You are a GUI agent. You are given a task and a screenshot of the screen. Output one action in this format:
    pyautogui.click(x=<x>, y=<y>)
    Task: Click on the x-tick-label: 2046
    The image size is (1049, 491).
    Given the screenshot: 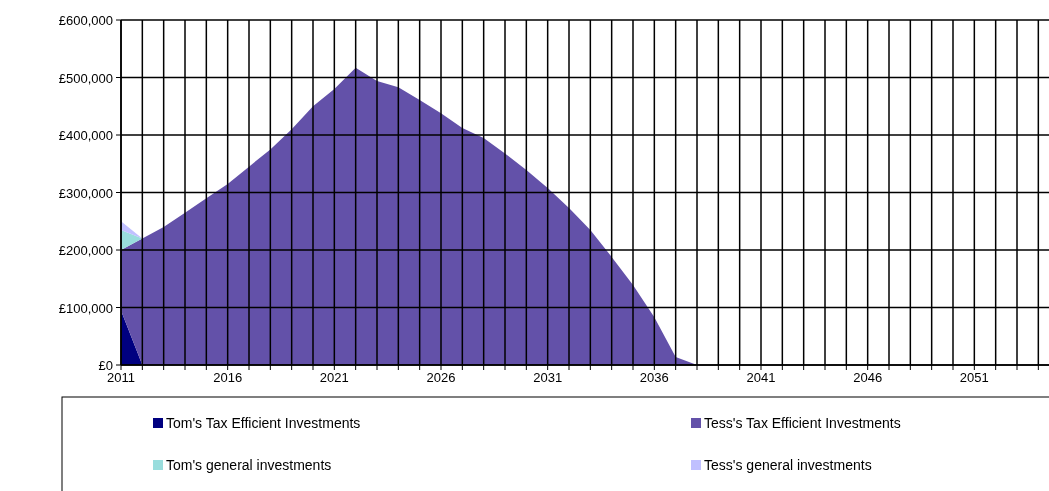 What is the action you would take?
    pyautogui.click(x=868, y=377)
    